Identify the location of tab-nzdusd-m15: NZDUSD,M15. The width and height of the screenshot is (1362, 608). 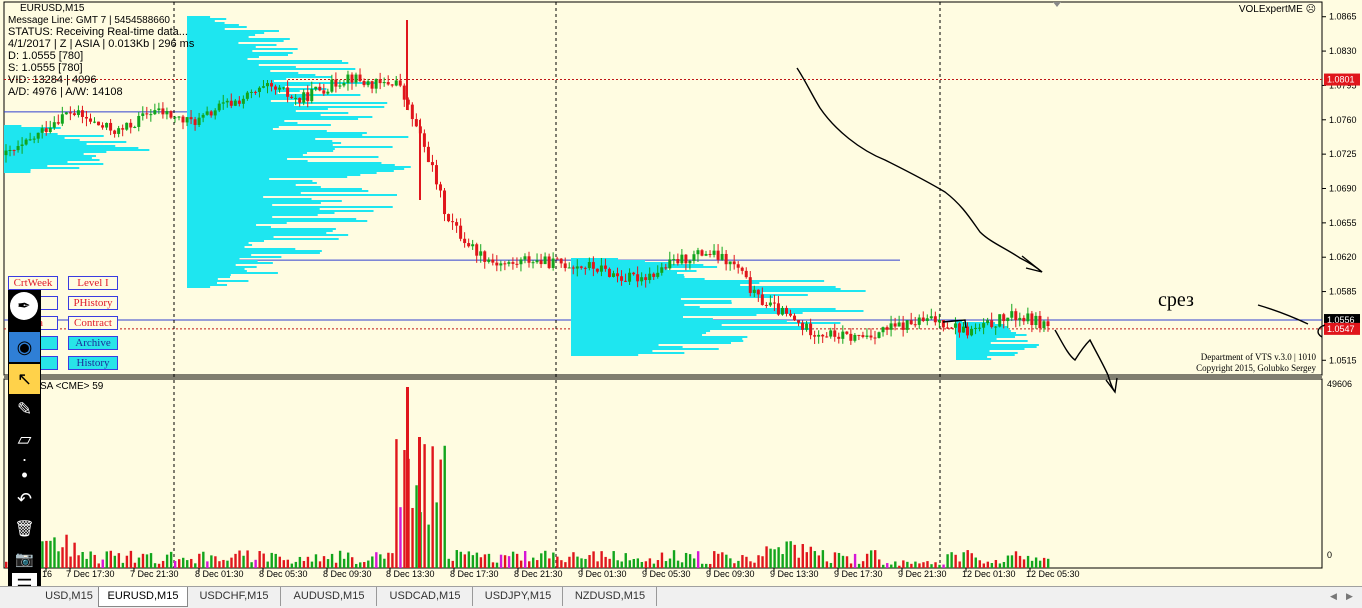
(610, 596).